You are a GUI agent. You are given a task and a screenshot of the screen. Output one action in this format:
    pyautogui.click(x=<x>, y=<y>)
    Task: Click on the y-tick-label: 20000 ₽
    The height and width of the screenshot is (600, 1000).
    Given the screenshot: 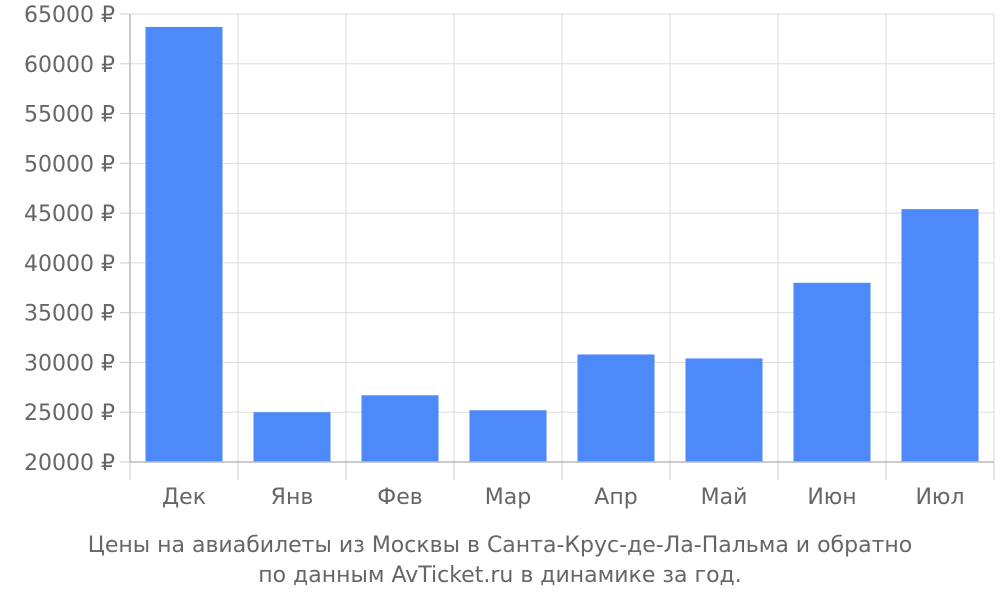 What is the action you would take?
    pyautogui.click(x=69, y=463)
    